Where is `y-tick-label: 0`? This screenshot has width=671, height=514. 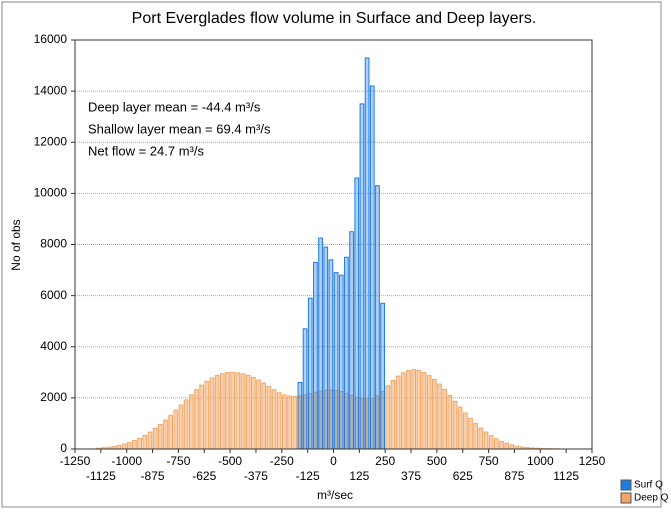
y-tick-label: 0 is located at coordinates (63, 448).